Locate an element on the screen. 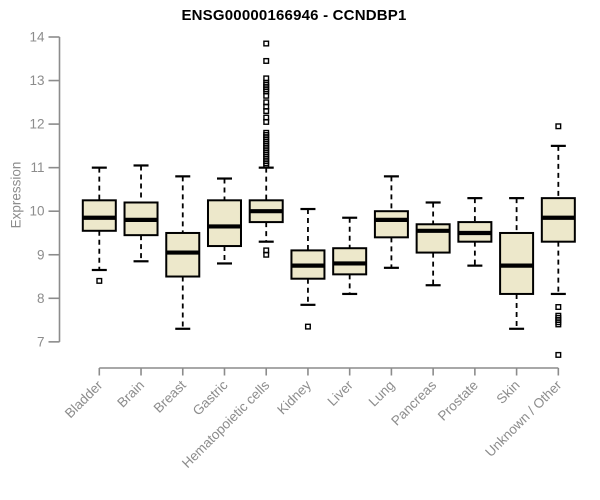 This screenshot has width=600, height=500. x-category-label: Pancreas is located at coordinates (413, 402).